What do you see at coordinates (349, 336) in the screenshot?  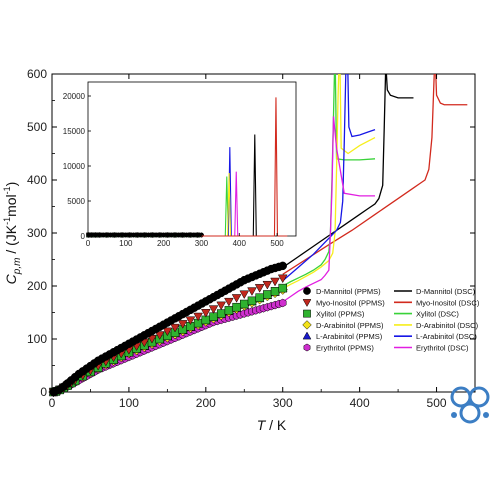 I see `legend-label: L-Arabinitol (PPMS)` at bounding box center [349, 336].